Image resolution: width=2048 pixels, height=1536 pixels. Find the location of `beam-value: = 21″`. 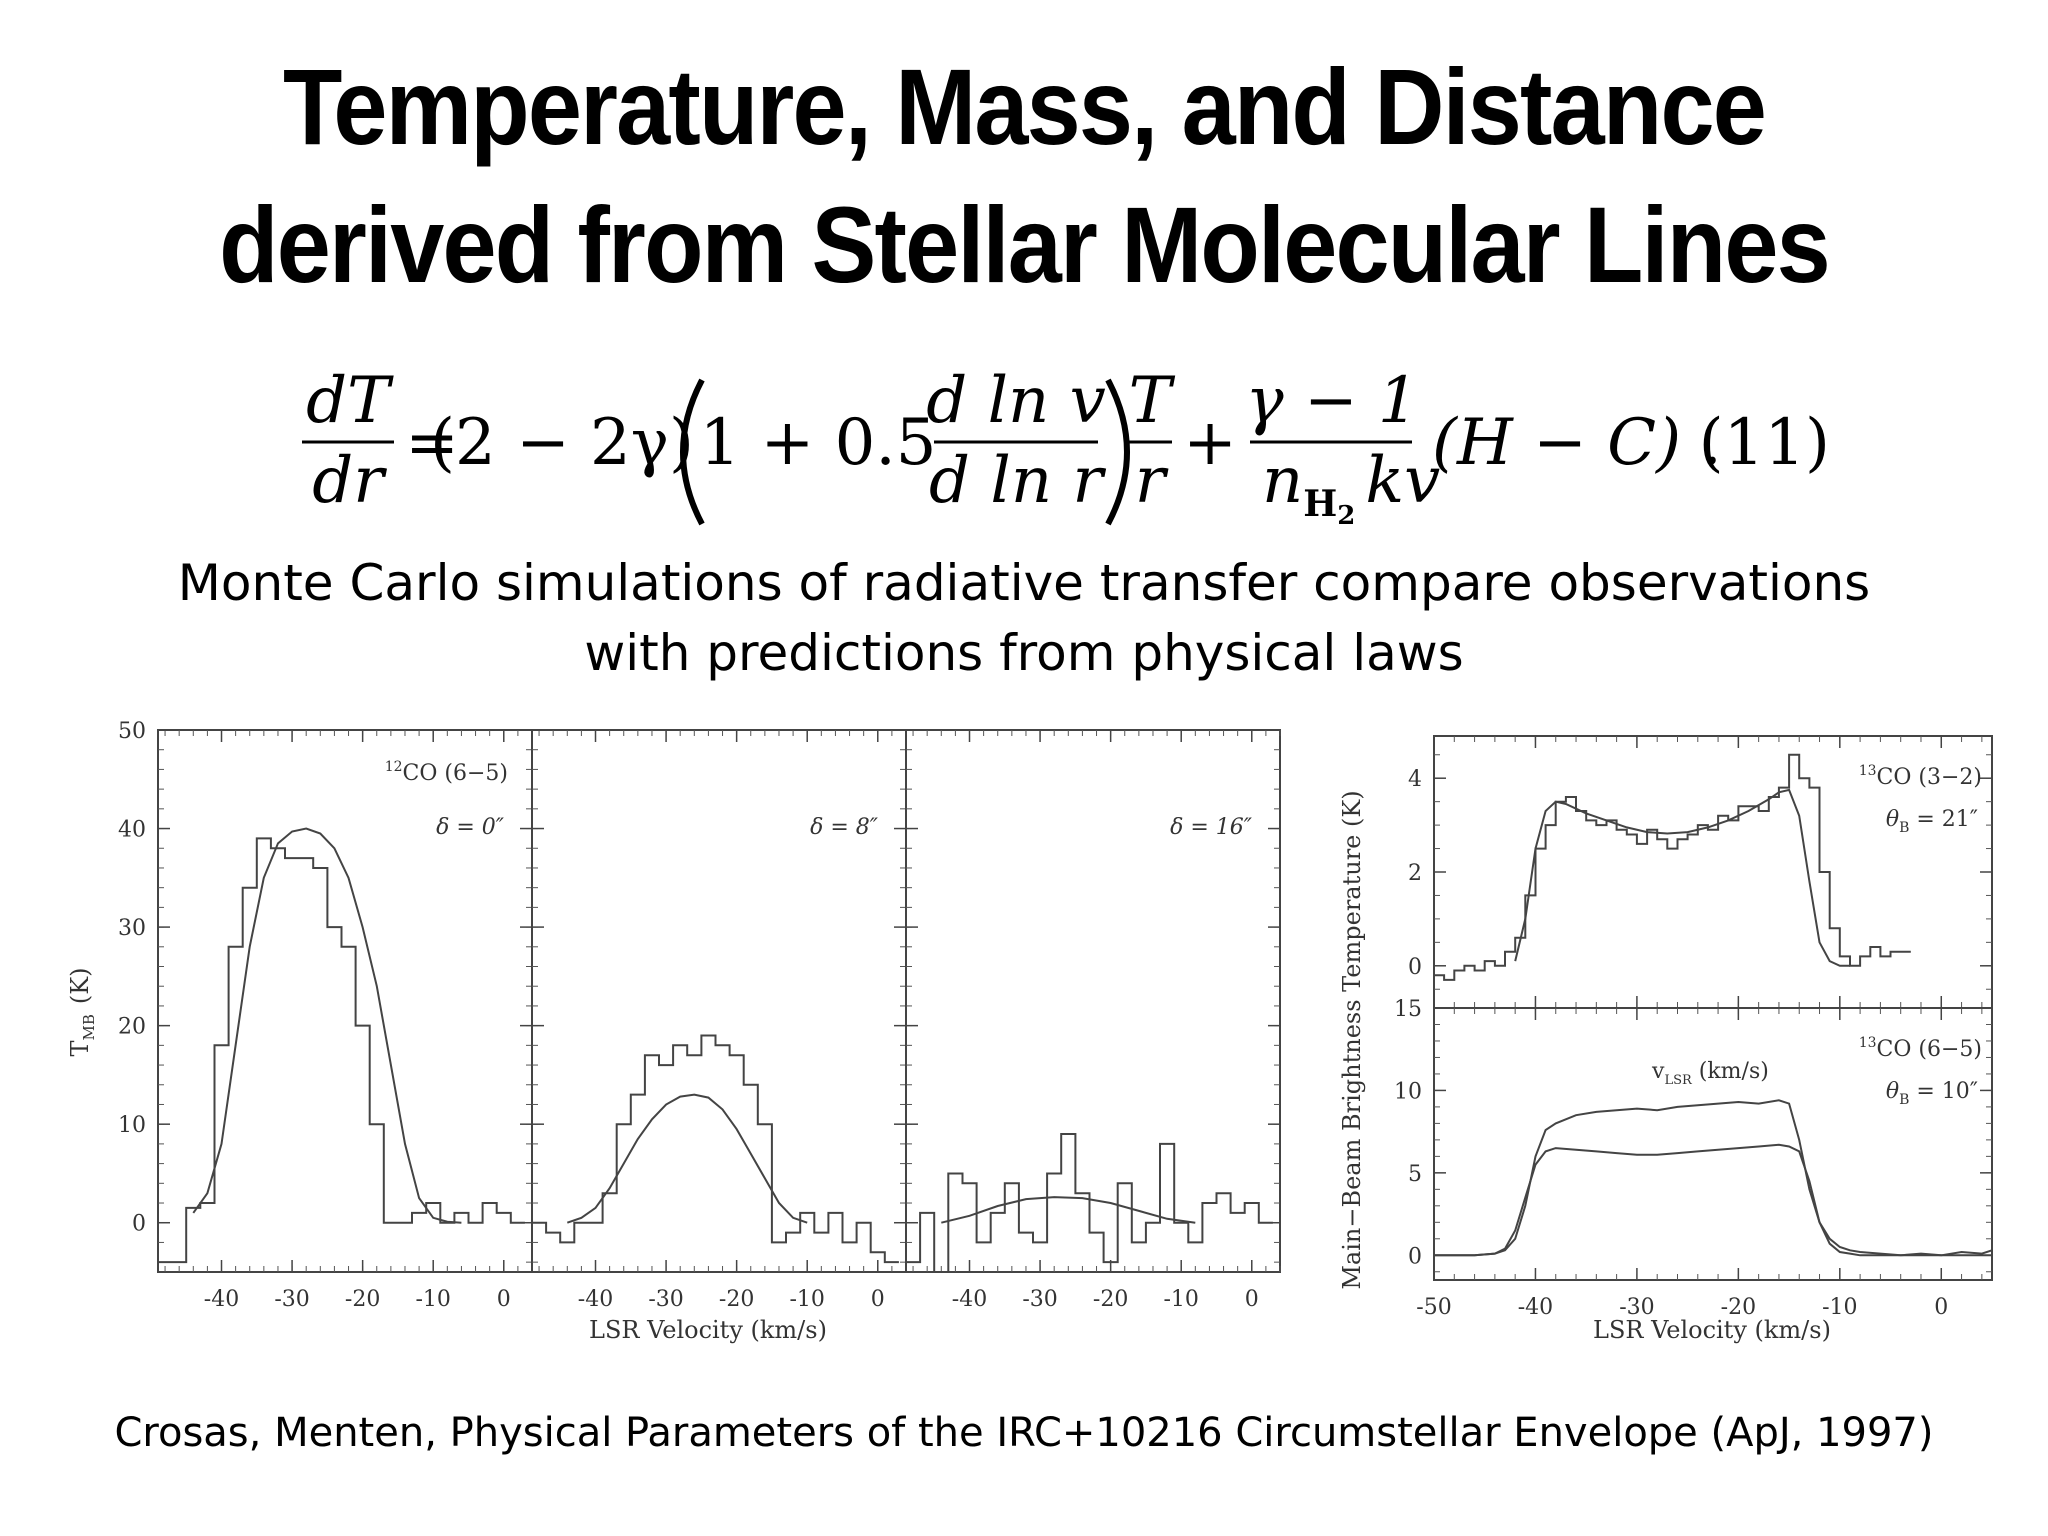

beam-value: = 21″ is located at coordinates (1943, 819).